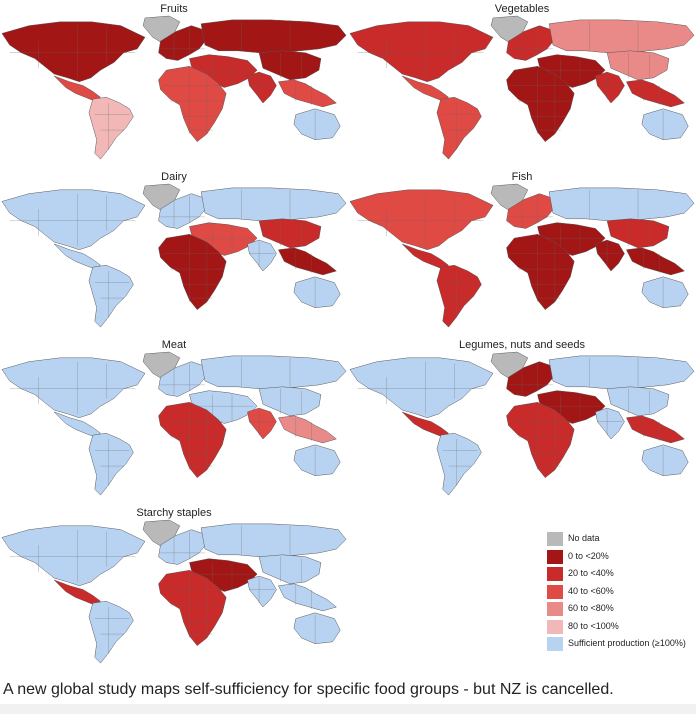  What do you see at coordinates (174, 177) in the screenshot?
I see `panel-title: Dairy` at bounding box center [174, 177].